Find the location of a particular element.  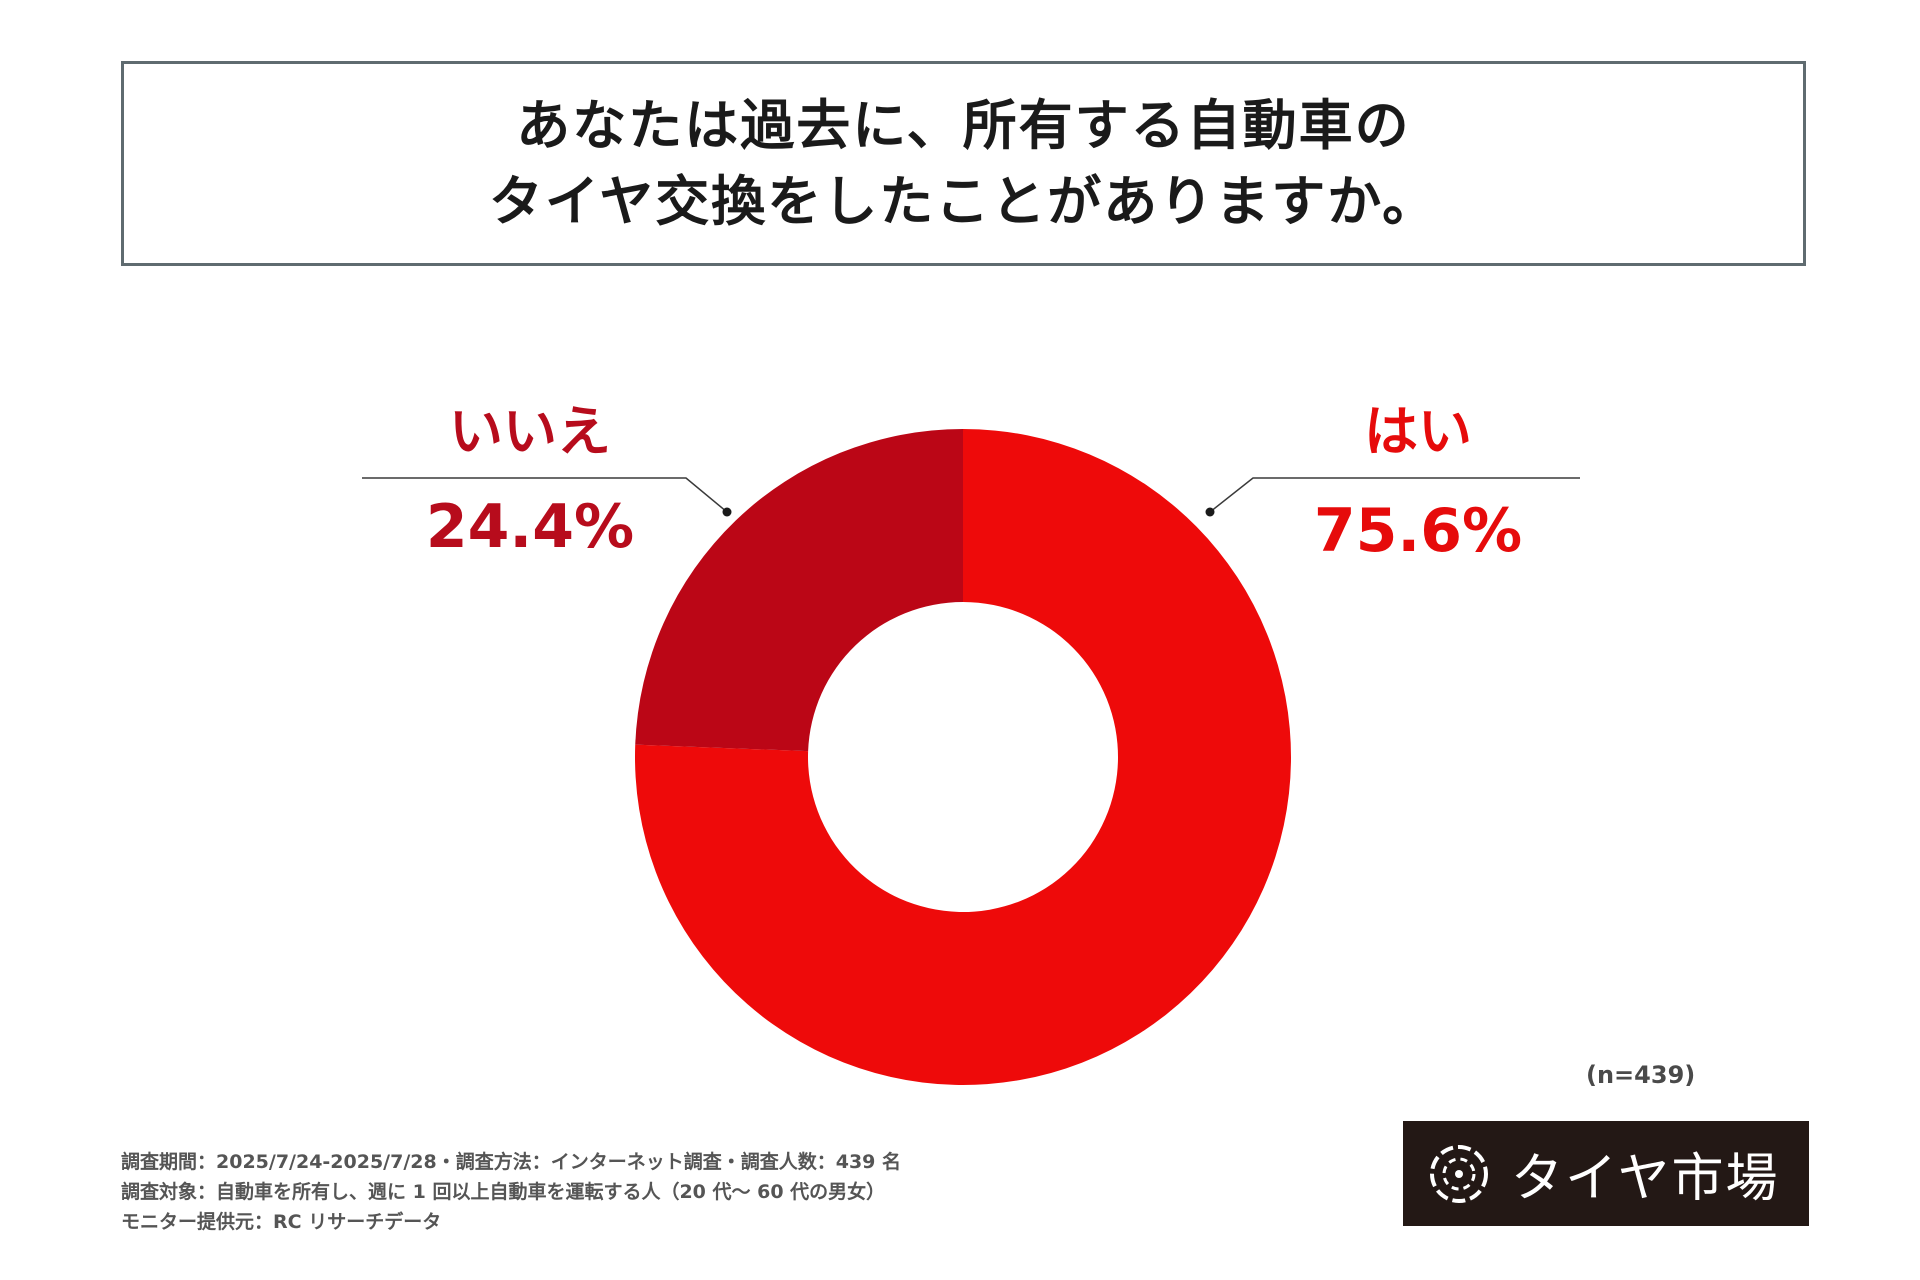

slice-label-no: いいえ is located at coordinates (530, 431).